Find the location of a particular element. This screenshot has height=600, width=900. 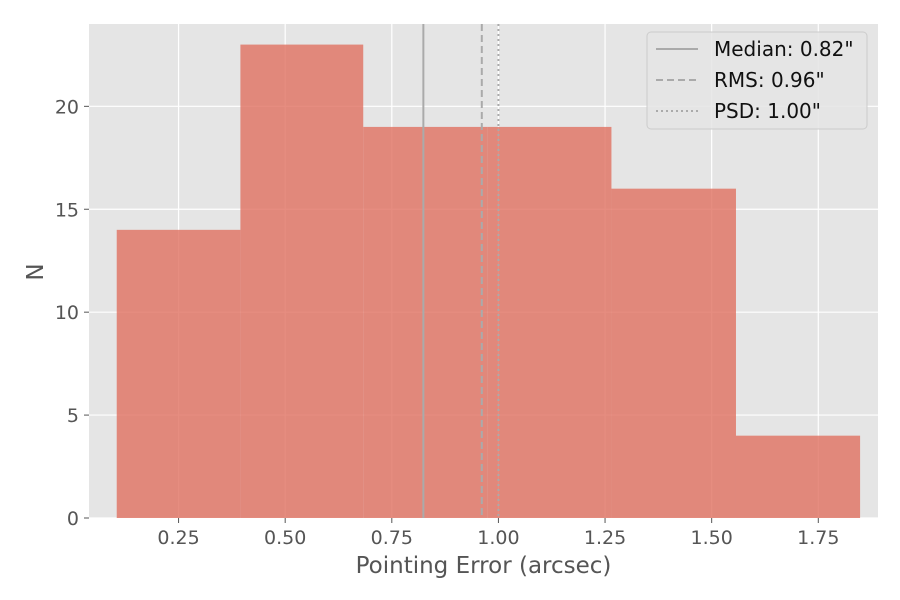

reference-lines is located at coordinates (461, 271).